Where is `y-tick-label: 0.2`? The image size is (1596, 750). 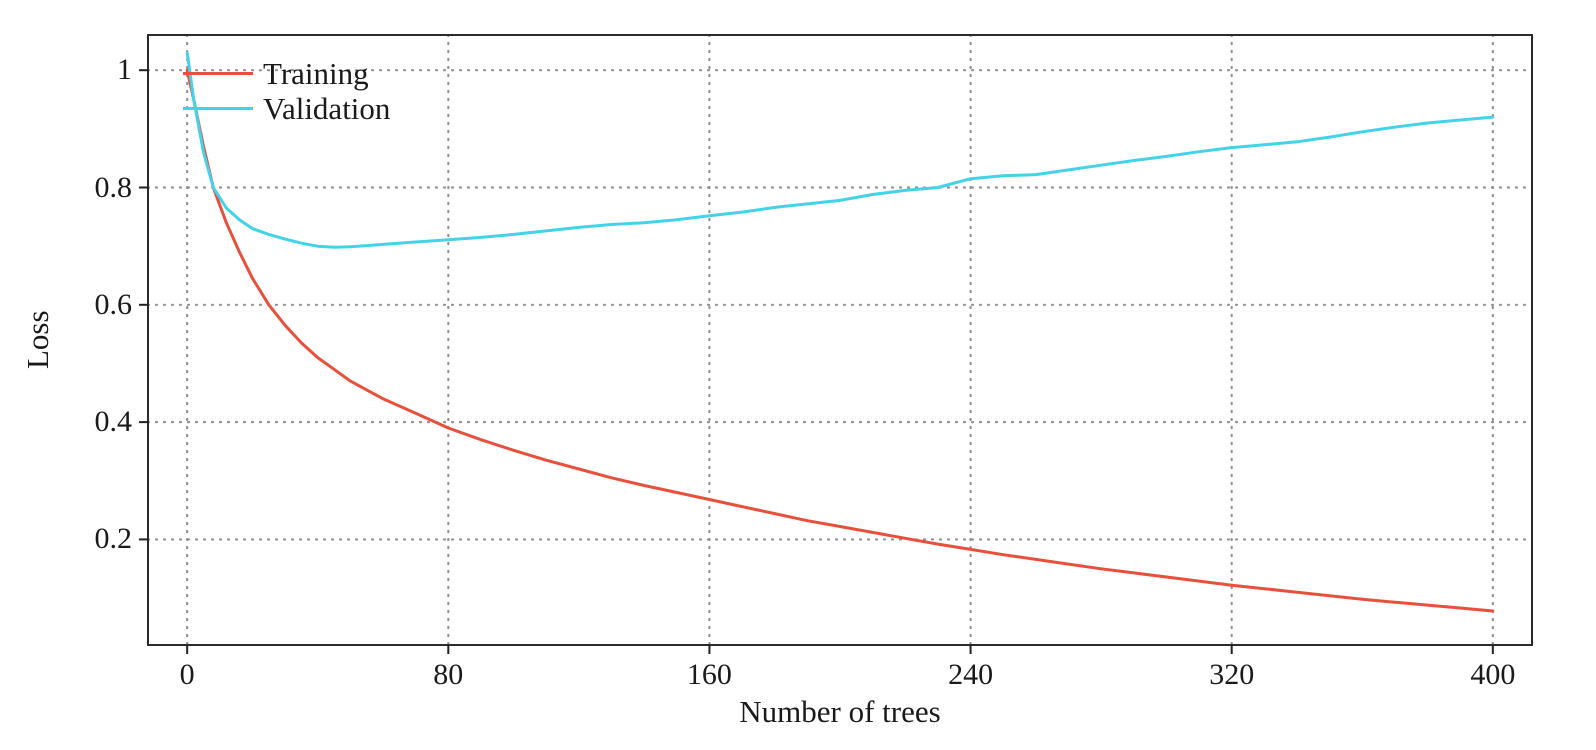 y-tick-label: 0.2 is located at coordinates (113, 539).